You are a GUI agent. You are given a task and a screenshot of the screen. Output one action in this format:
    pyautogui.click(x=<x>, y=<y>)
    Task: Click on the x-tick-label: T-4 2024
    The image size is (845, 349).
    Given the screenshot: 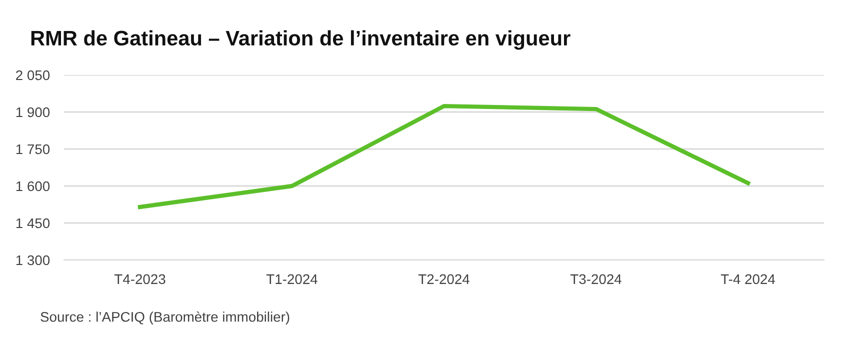 What is the action you would take?
    pyautogui.click(x=748, y=279)
    